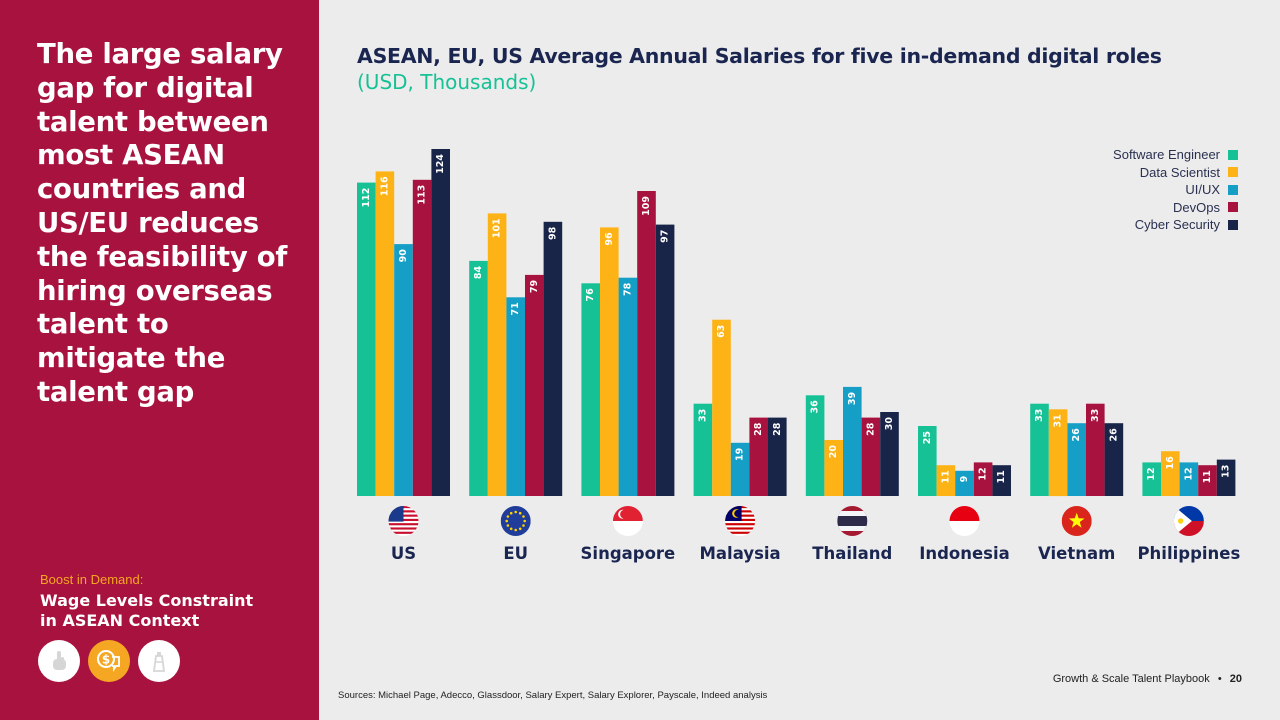 Image resolution: width=1280 pixels, height=720 pixels. What do you see at coordinates (590, 295) in the screenshot?
I see `bar-value-label: 76` at bounding box center [590, 295].